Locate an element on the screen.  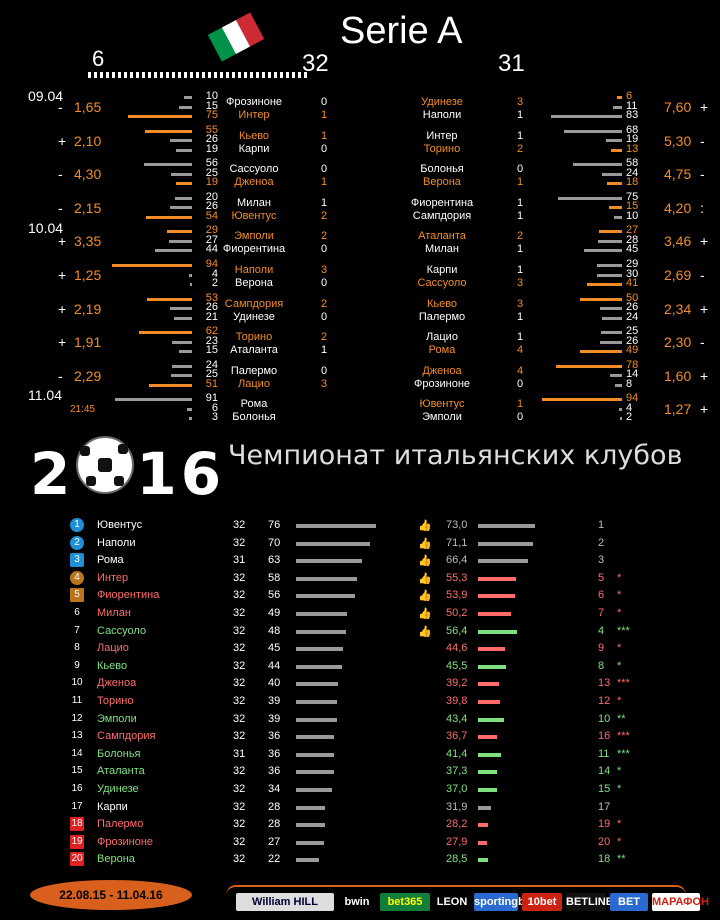
left-pct: 62 is located at coordinates (211, 331).